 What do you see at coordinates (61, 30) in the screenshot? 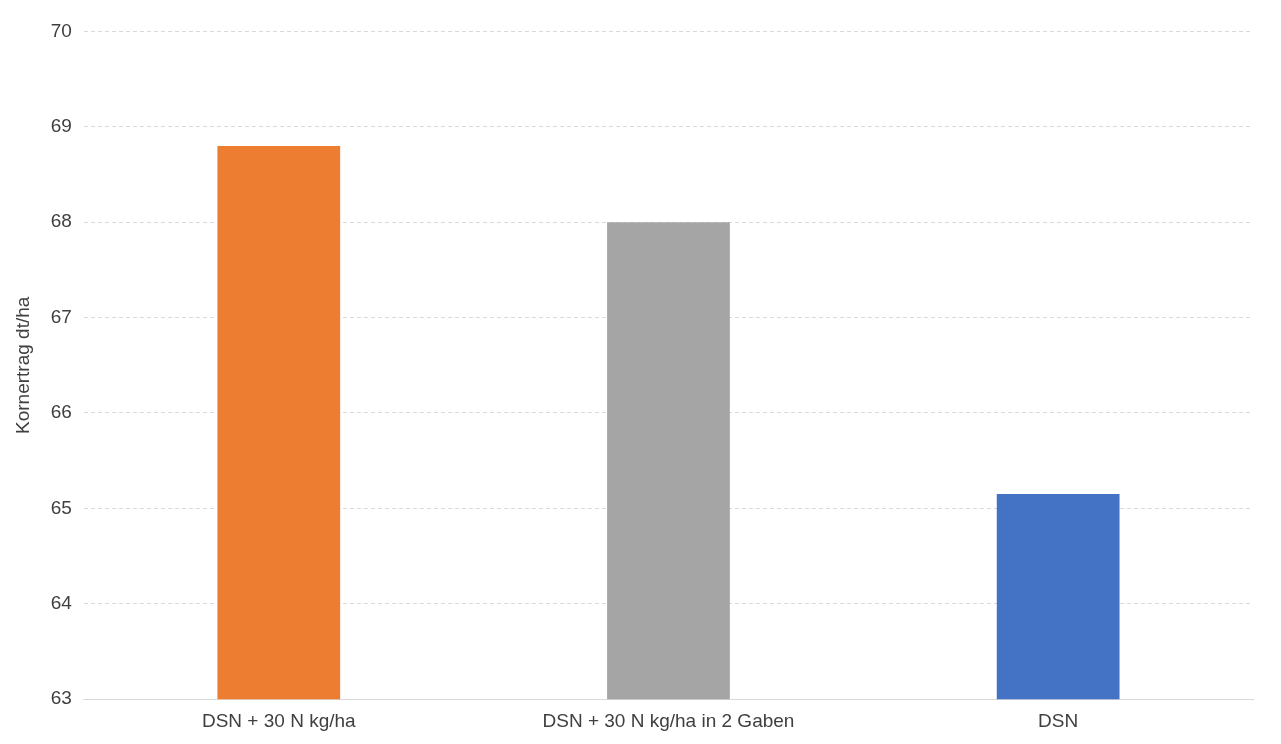
I see `y-tick-label: 70` at bounding box center [61, 30].